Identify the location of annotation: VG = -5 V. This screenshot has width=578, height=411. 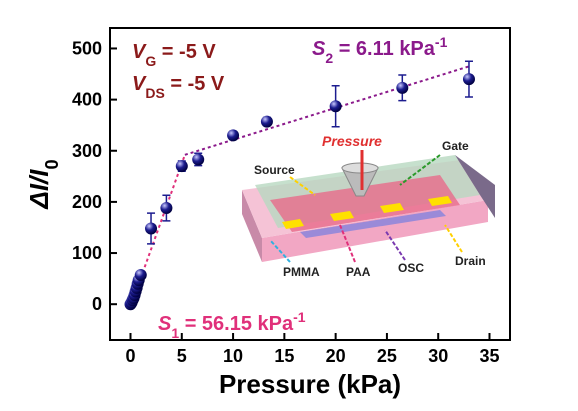
(174, 55).